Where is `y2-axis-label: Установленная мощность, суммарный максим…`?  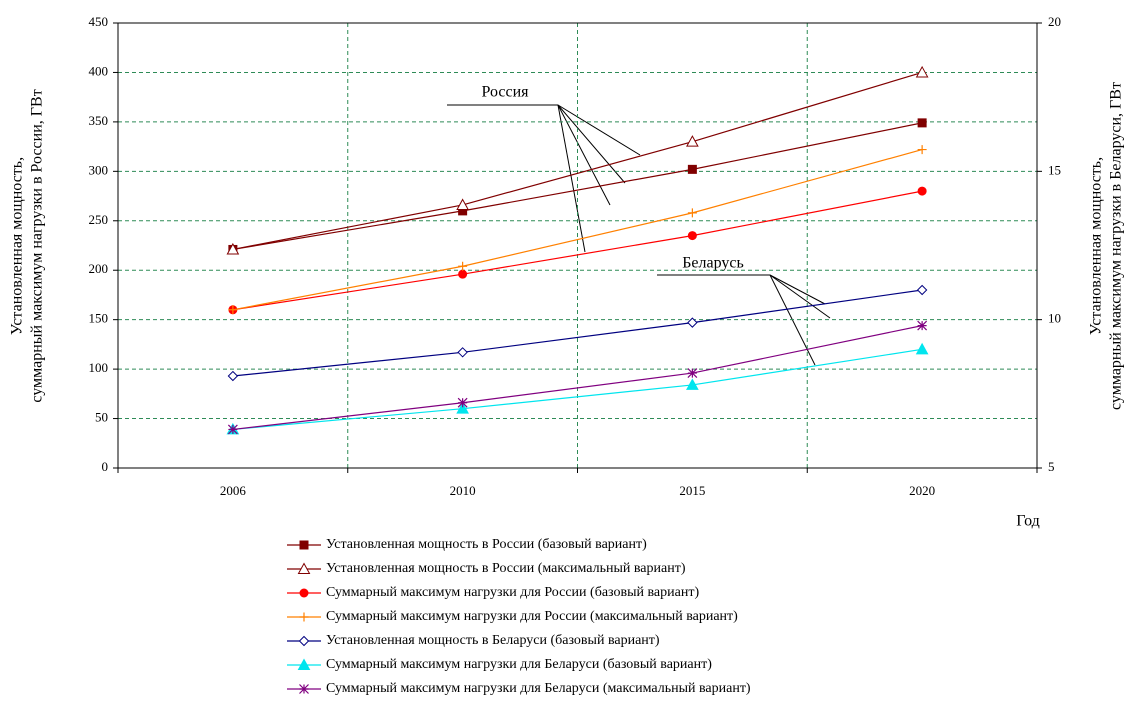 y2-axis-label: Установленная мощность, суммарный максим… is located at coordinates (1106, 246).